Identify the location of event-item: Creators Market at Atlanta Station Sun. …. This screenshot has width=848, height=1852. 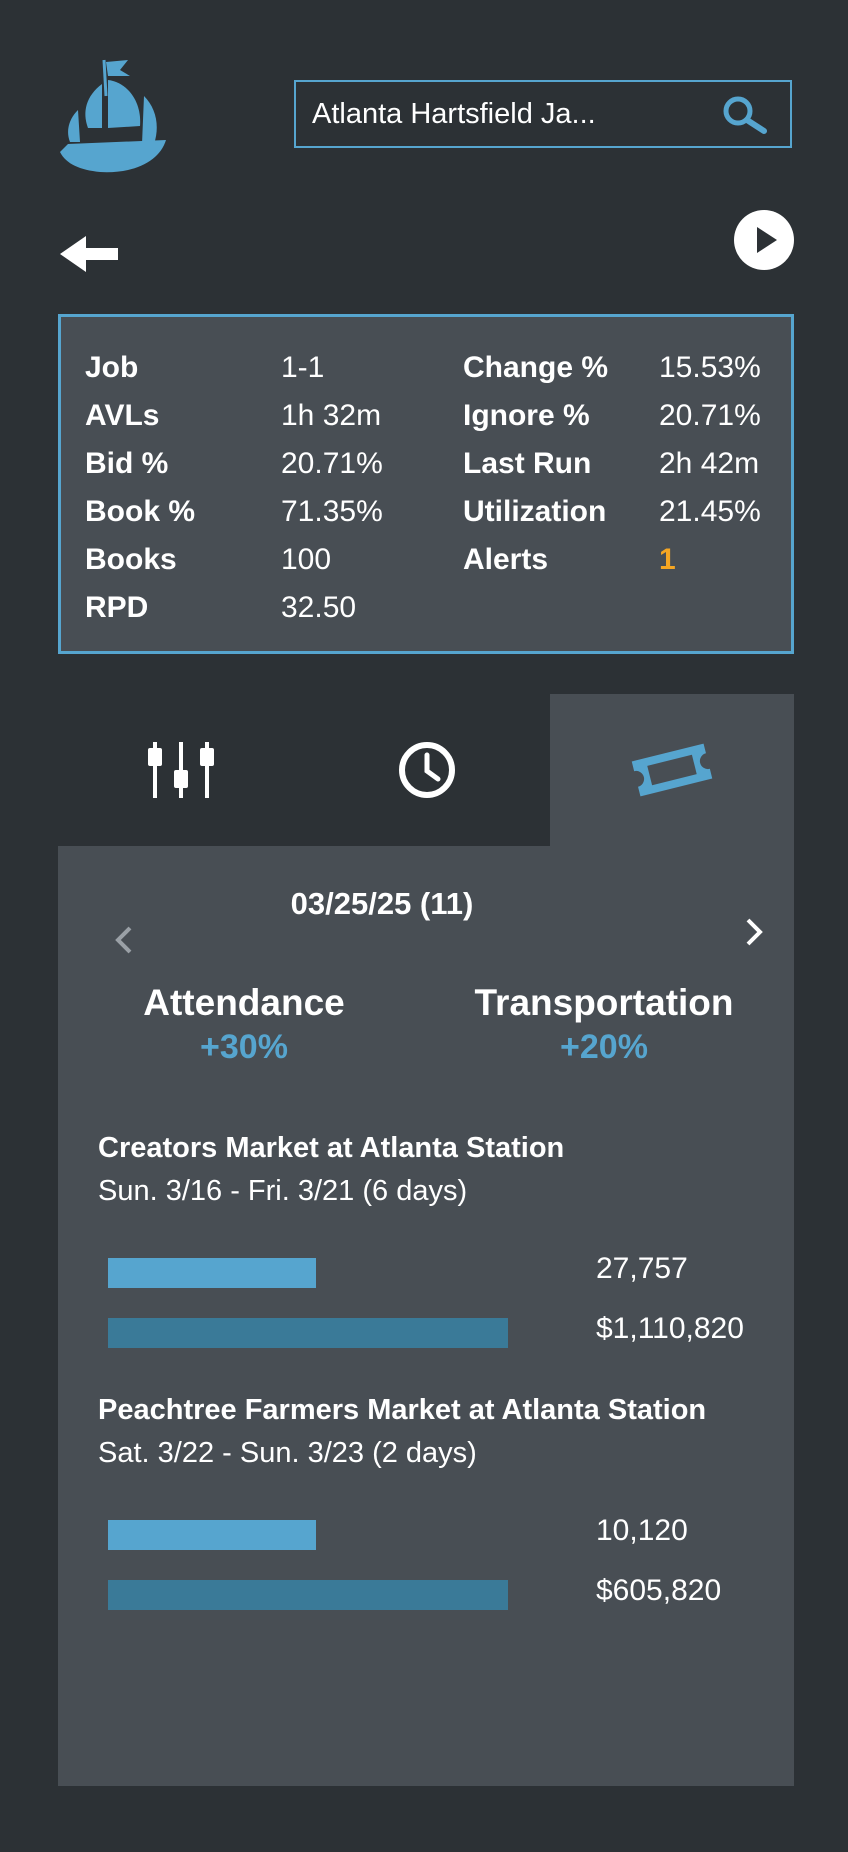
(438, 1170).